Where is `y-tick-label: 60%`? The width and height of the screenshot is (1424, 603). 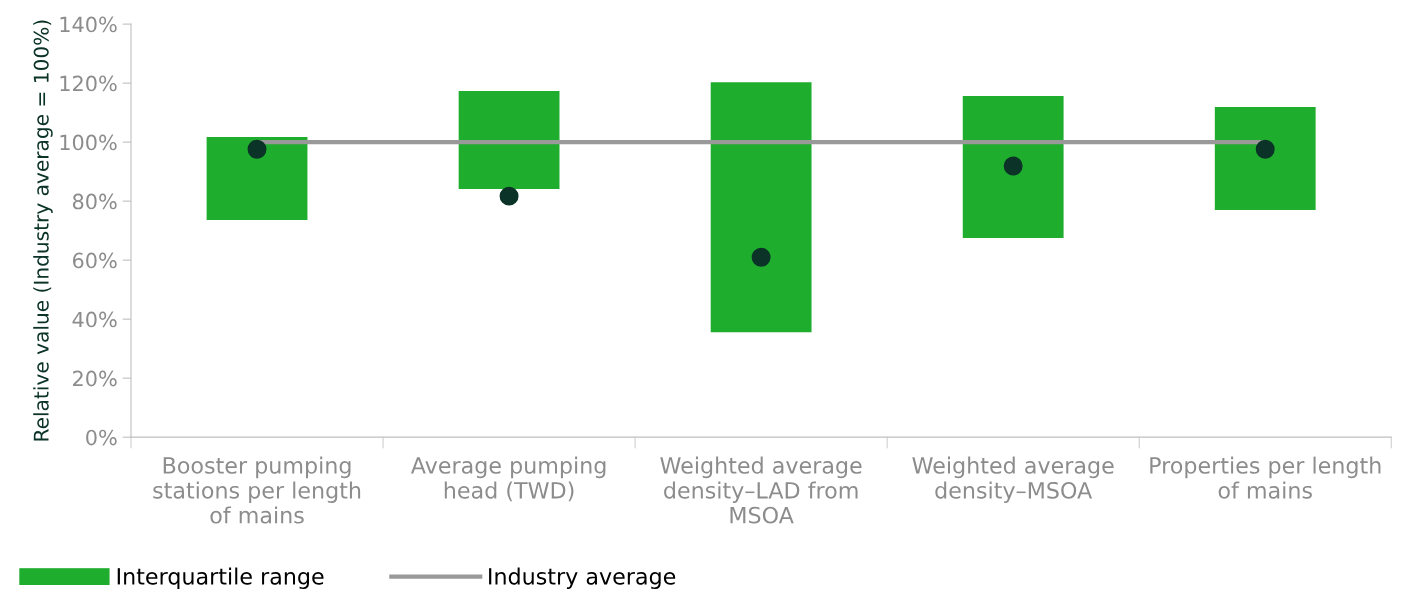 y-tick-label: 60% is located at coordinates (94, 260).